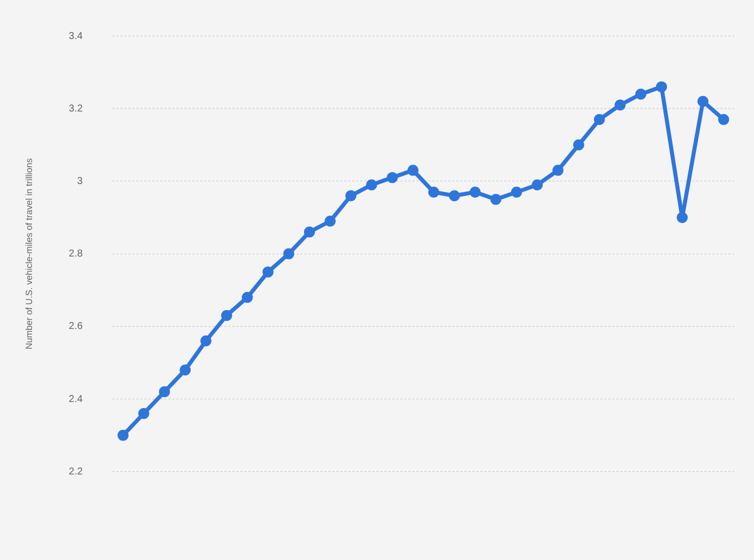  What do you see at coordinates (76, 36) in the screenshot?
I see `y-tick-label: 3.4` at bounding box center [76, 36].